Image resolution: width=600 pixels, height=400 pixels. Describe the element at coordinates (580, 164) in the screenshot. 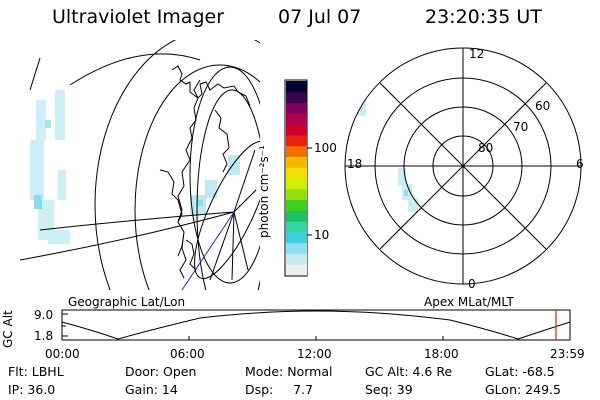

I see `mlt-label-6: 6` at that location.